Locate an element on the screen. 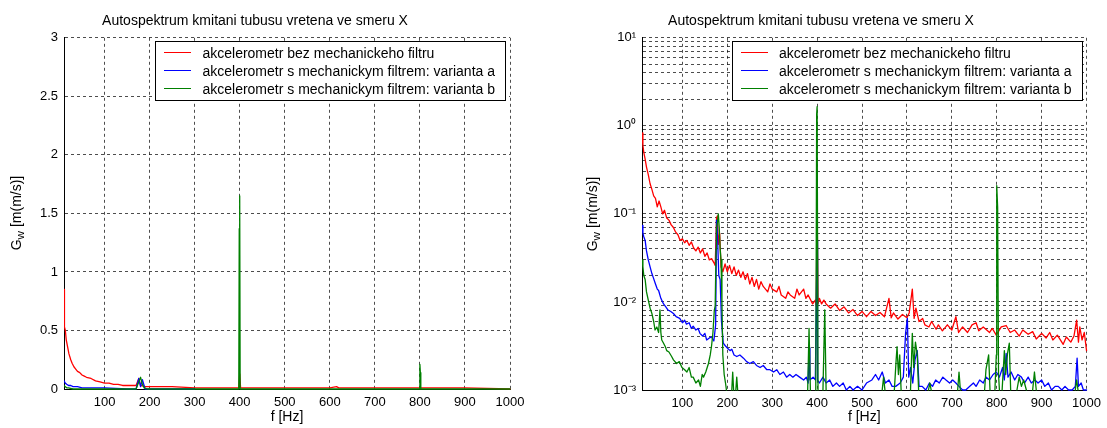 The width and height of the screenshot is (1107, 428). y-tick-label: 2.5 is located at coordinates (48, 95).